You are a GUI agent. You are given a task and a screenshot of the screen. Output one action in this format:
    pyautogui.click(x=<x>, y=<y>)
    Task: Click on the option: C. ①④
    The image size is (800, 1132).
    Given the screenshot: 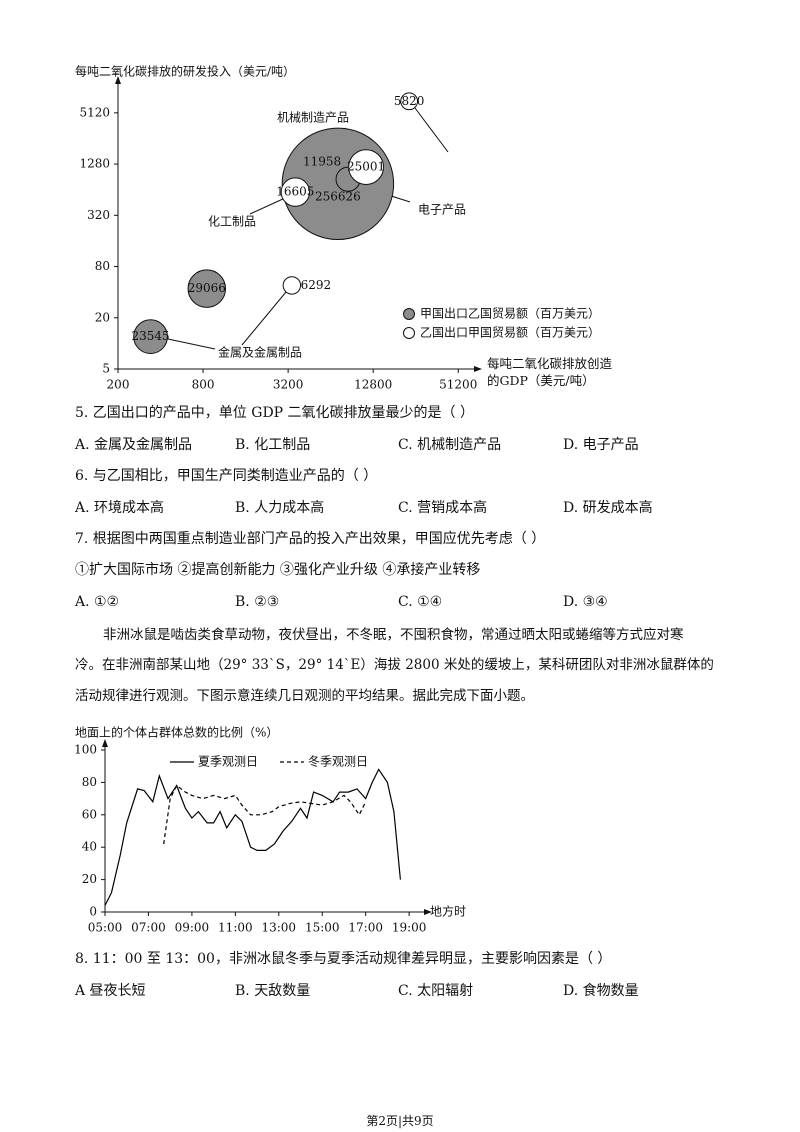 What is the action you would take?
    pyautogui.click(x=420, y=602)
    